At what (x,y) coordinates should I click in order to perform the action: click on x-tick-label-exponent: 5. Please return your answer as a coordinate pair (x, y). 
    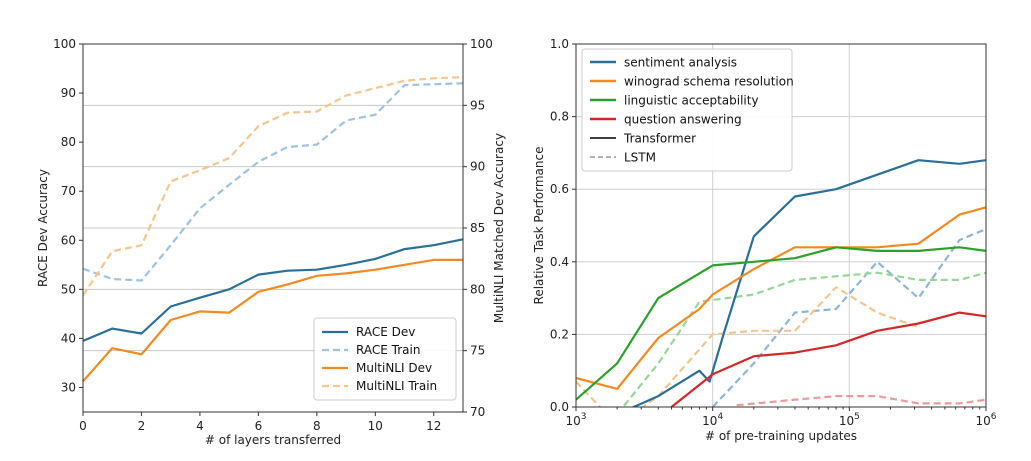
    Looking at the image, I should click on (857, 417).